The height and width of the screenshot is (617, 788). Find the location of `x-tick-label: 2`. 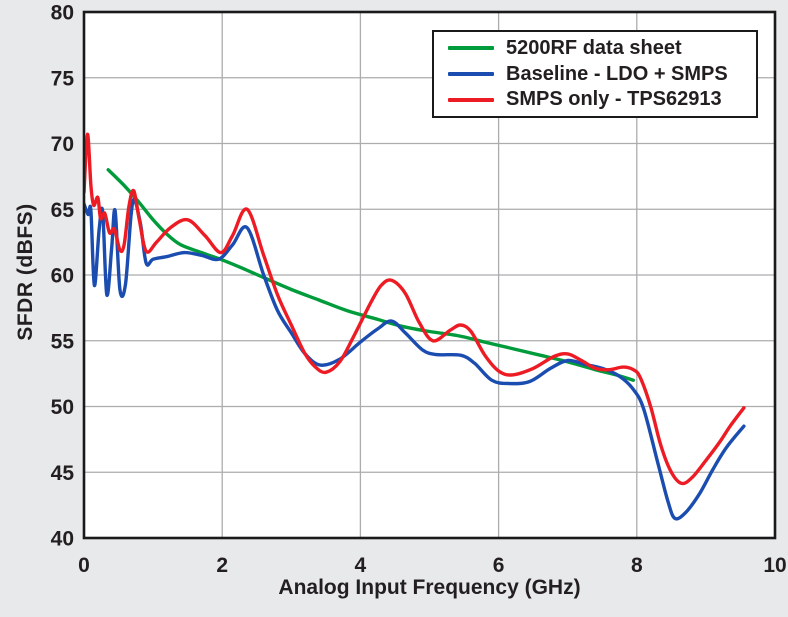

x-tick-label: 2 is located at coordinates (222, 565).